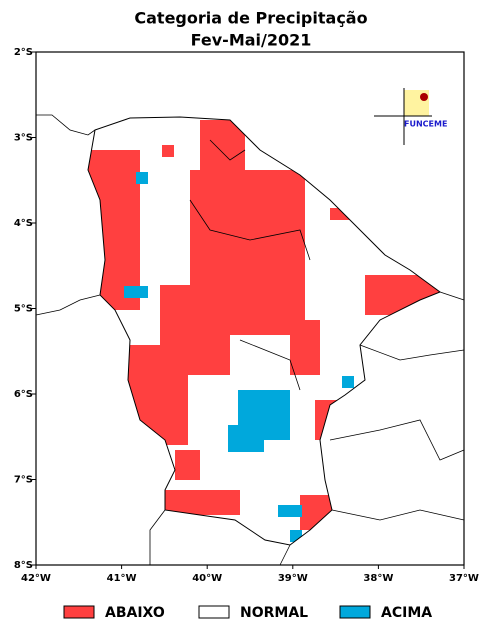 This screenshot has width=491, height=641. Describe the element at coordinates (406, 613) in the screenshot. I see `legend-label: ACIMA` at that location.